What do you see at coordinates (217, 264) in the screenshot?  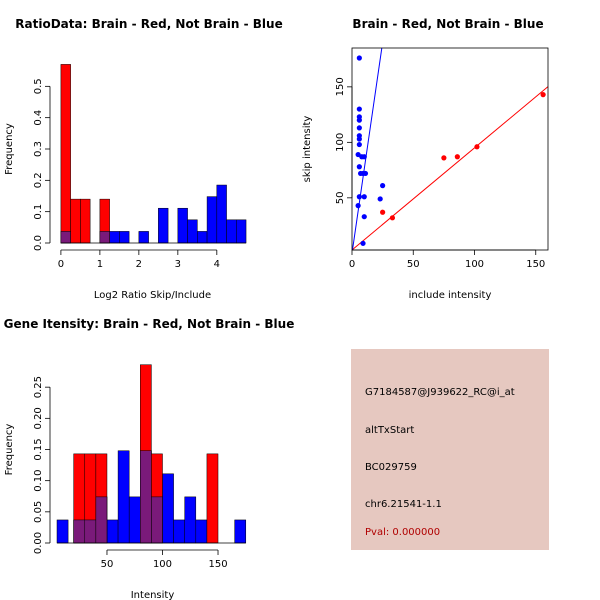 I see `ratio_hist-x-tick-label: 4` at bounding box center [217, 264].